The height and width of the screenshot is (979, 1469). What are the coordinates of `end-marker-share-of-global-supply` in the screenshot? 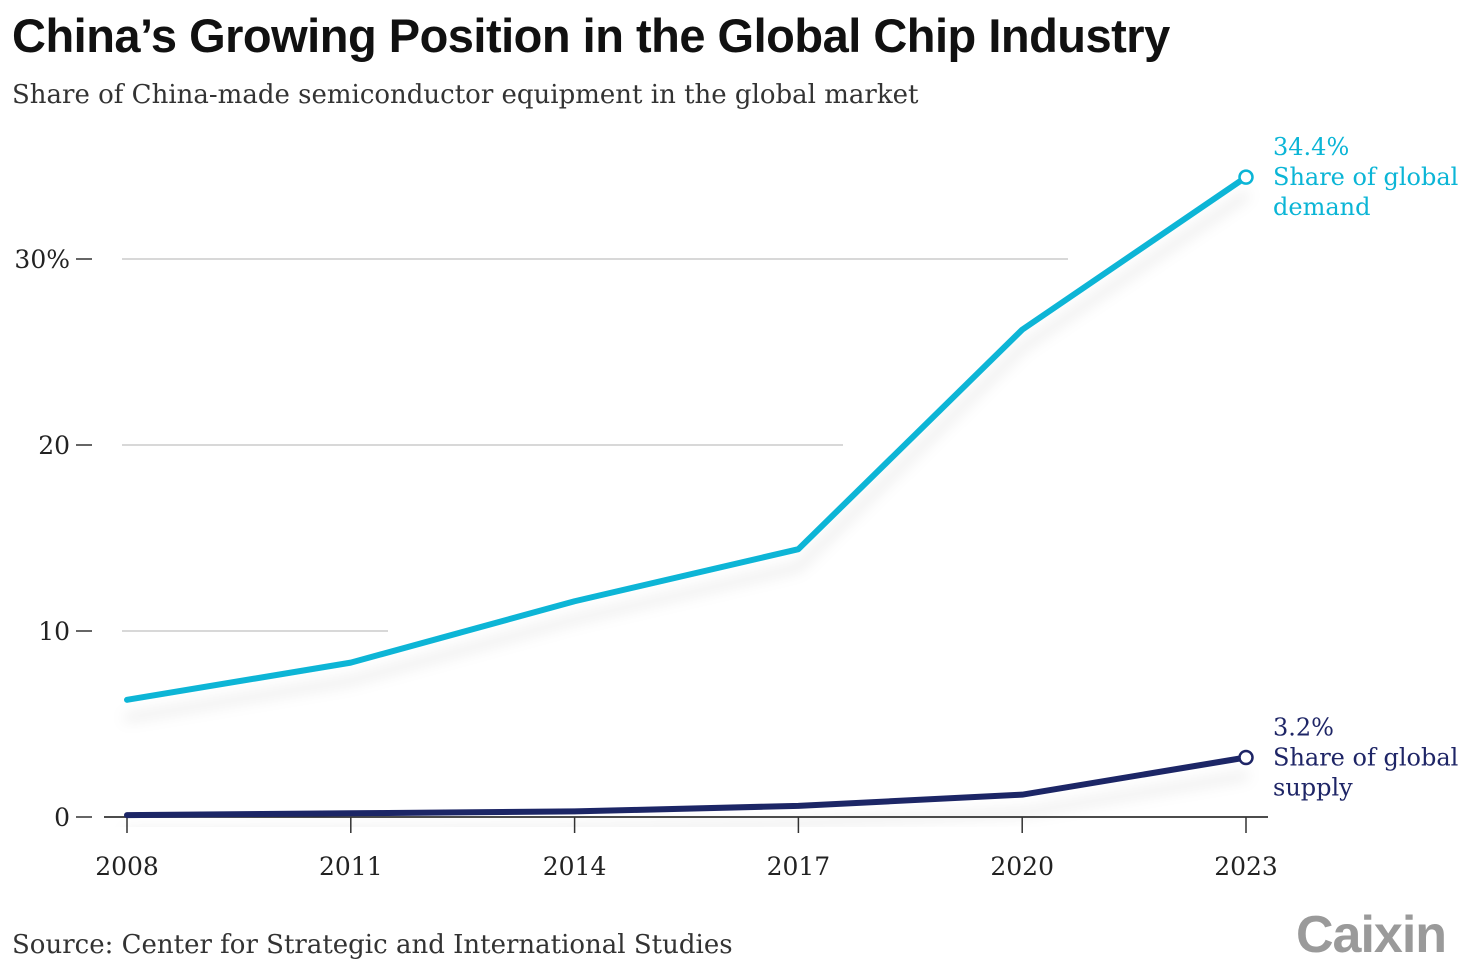 It's located at (1246, 757).